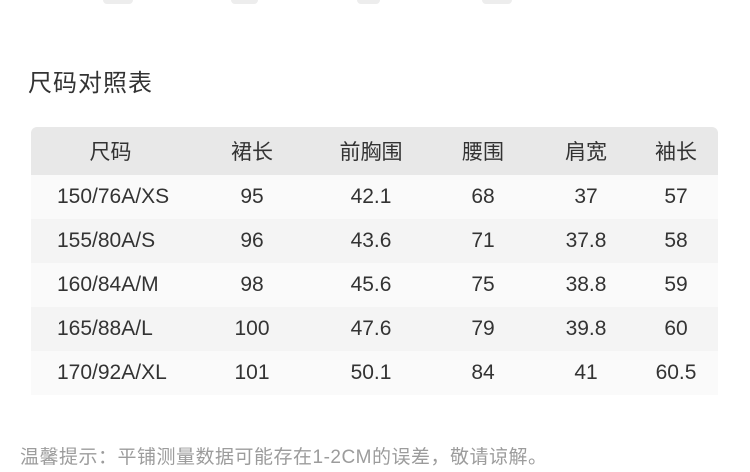 This screenshot has width=750, height=472. I want to click on front-bust-cell: 50.1, so click(371, 373).